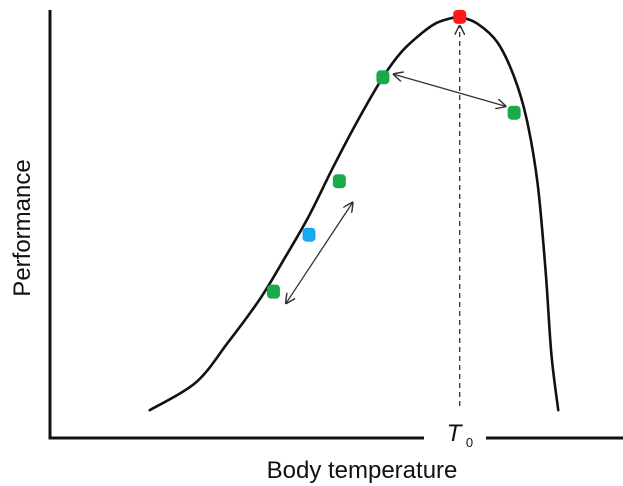 The height and width of the screenshot is (486, 623). Describe the element at coordinates (22, 227) in the screenshot. I see `y-axis-label: Performance` at that location.